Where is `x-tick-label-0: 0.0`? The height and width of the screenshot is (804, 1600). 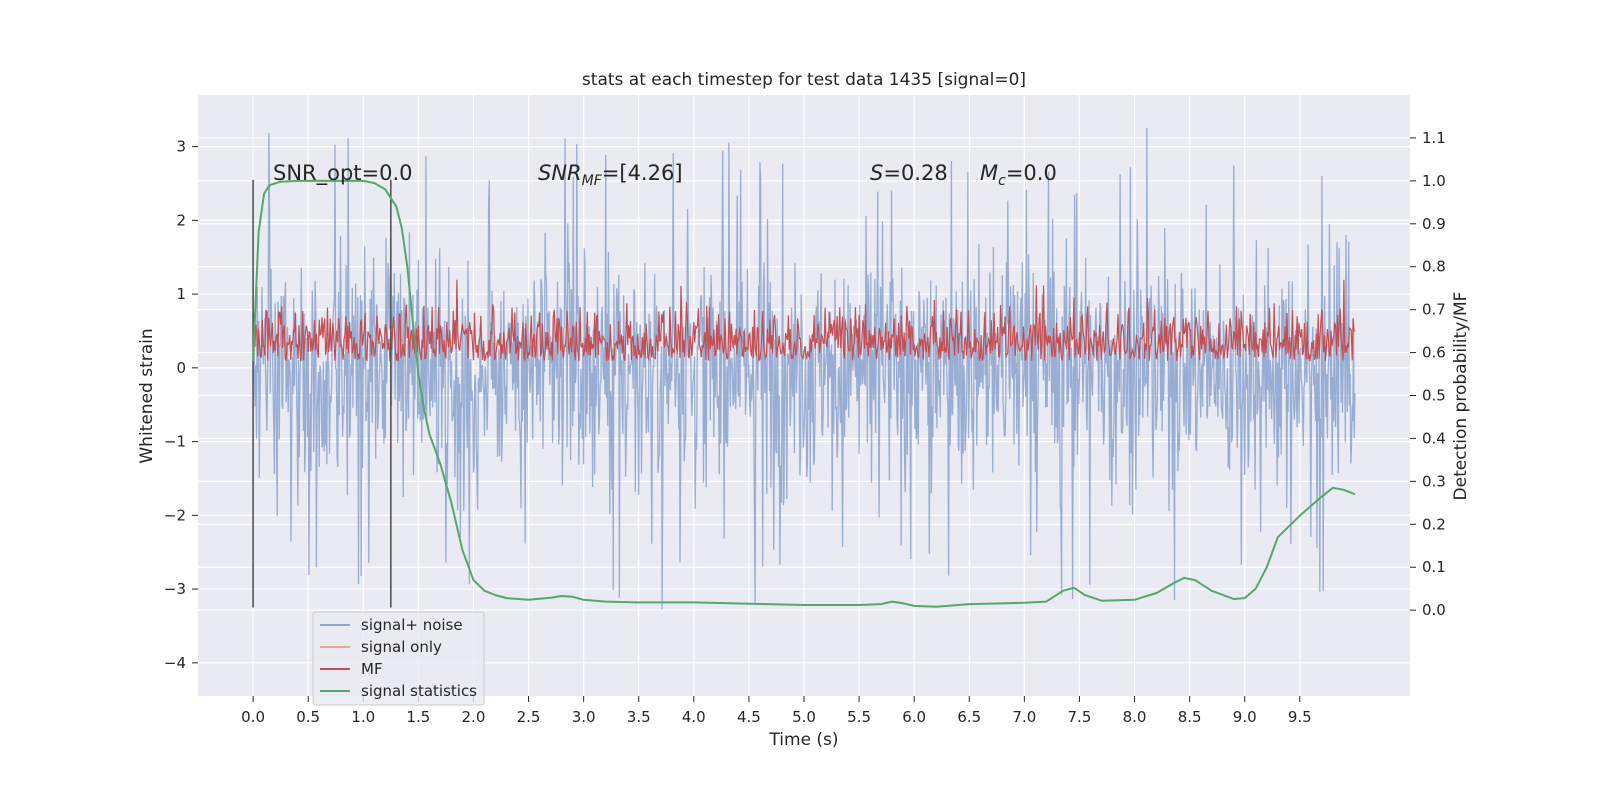 x-tick-label-0: 0.0 is located at coordinates (253, 717).